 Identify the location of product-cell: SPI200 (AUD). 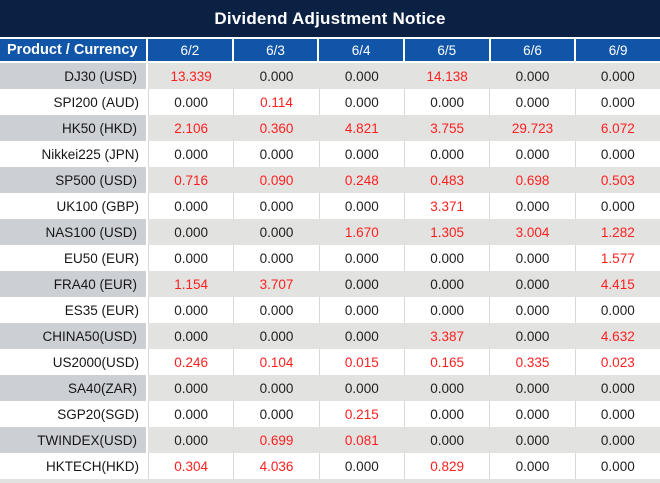
(96, 102).